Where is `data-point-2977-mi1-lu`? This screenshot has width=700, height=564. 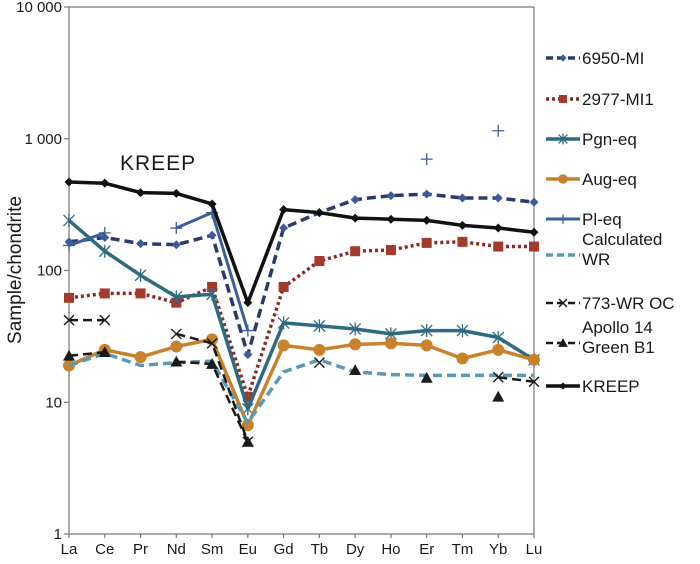 data-point-2977-mi1-lu is located at coordinates (534, 246).